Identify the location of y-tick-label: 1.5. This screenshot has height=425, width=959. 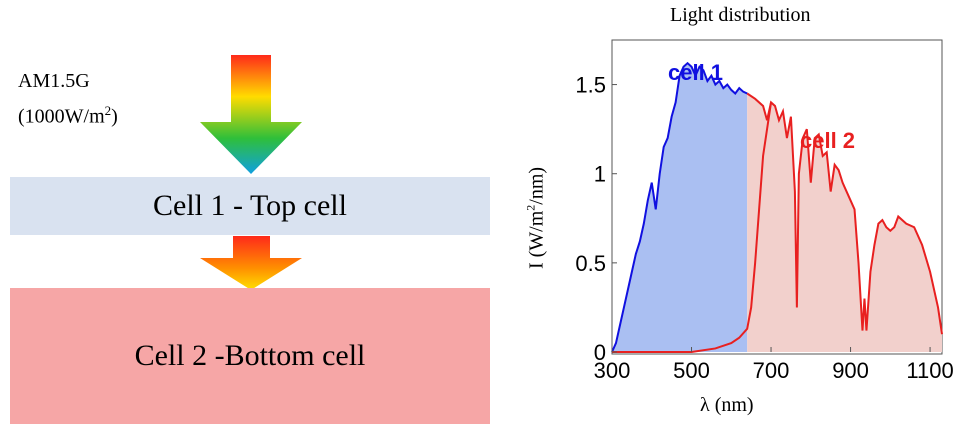
(590, 85).